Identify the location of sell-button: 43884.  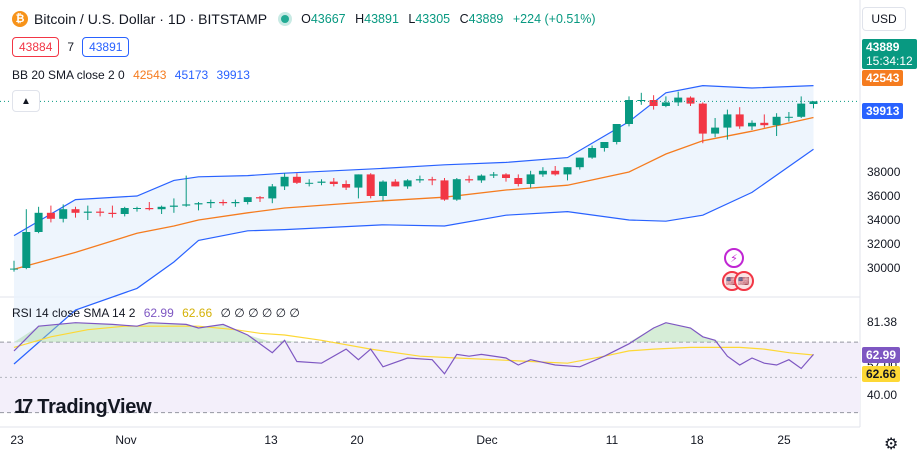
(36, 47).